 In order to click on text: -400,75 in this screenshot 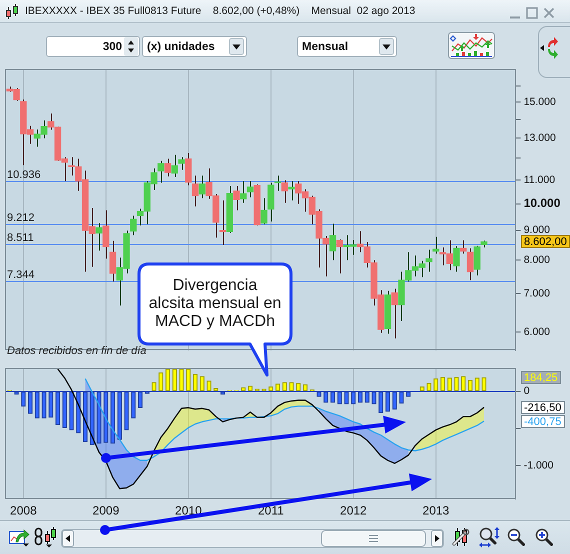, I will do `click(543, 422)`.